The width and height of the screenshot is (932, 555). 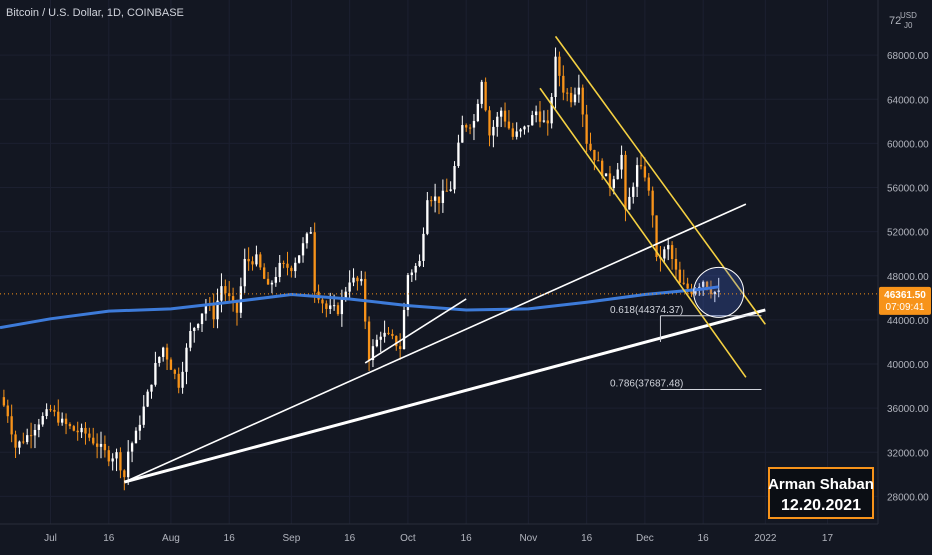 I want to click on price-tick-label: 44000.00, so click(x=908, y=321).